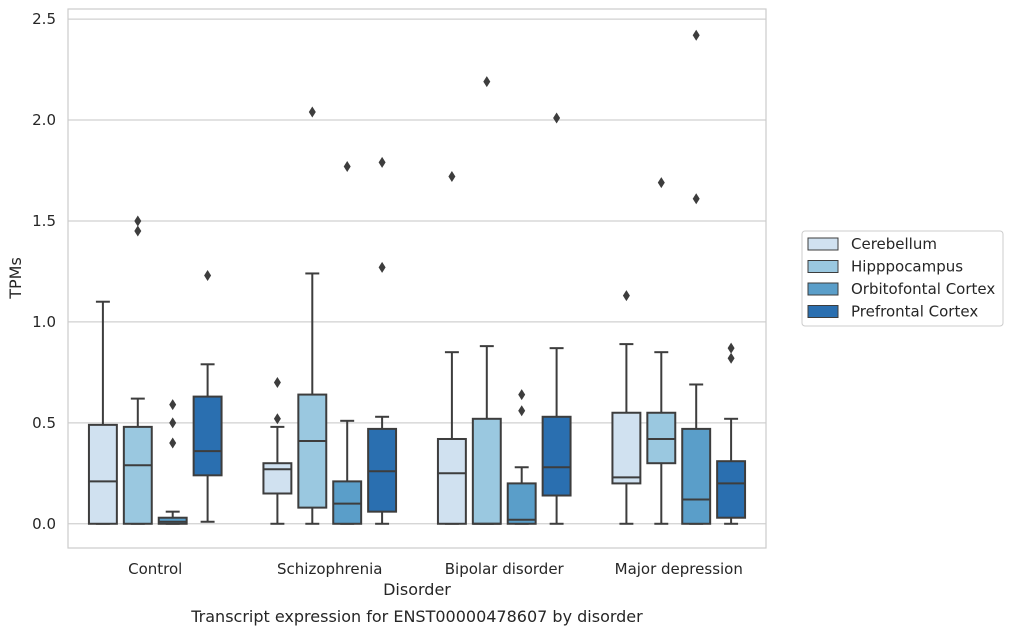 The height and width of the screenshot is (634, 1014). Describe the element at coordinates (44, 322) in the screenshot. I see `y-tick-label: 1.0` at that location.